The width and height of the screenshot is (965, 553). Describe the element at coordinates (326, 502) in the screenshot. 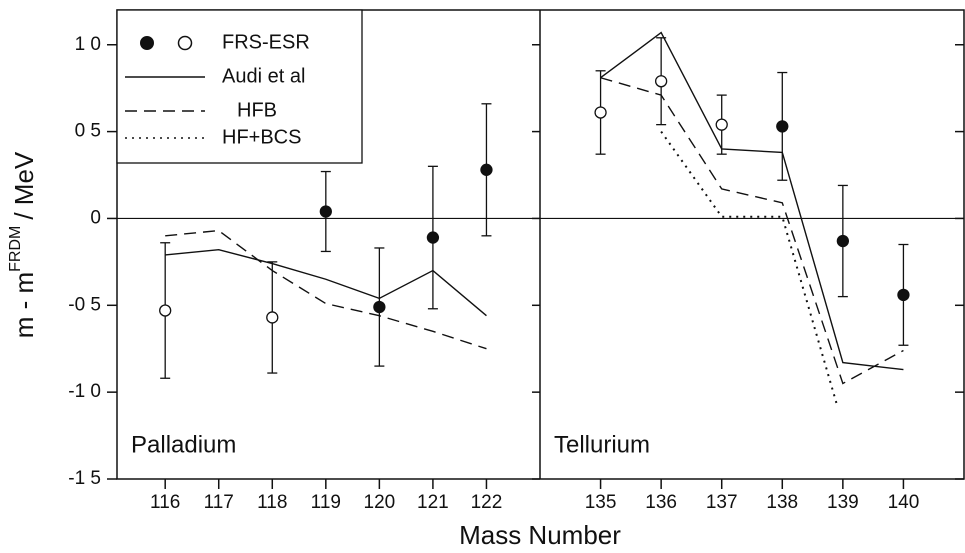

I see `x-tick-label: 119` at that location.